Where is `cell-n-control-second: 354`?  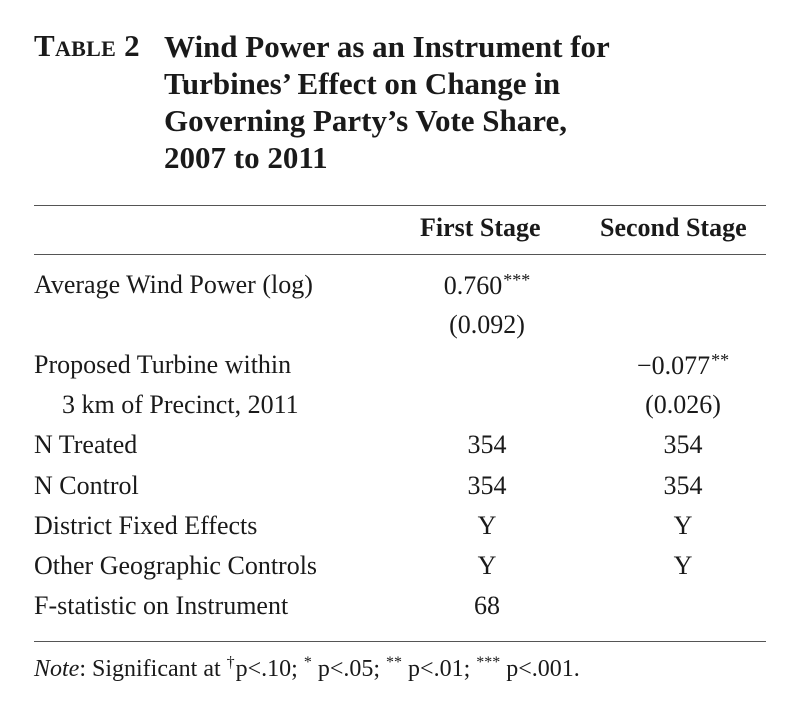
cell-n-control-second: 354 is located at coordinates (683, 485).